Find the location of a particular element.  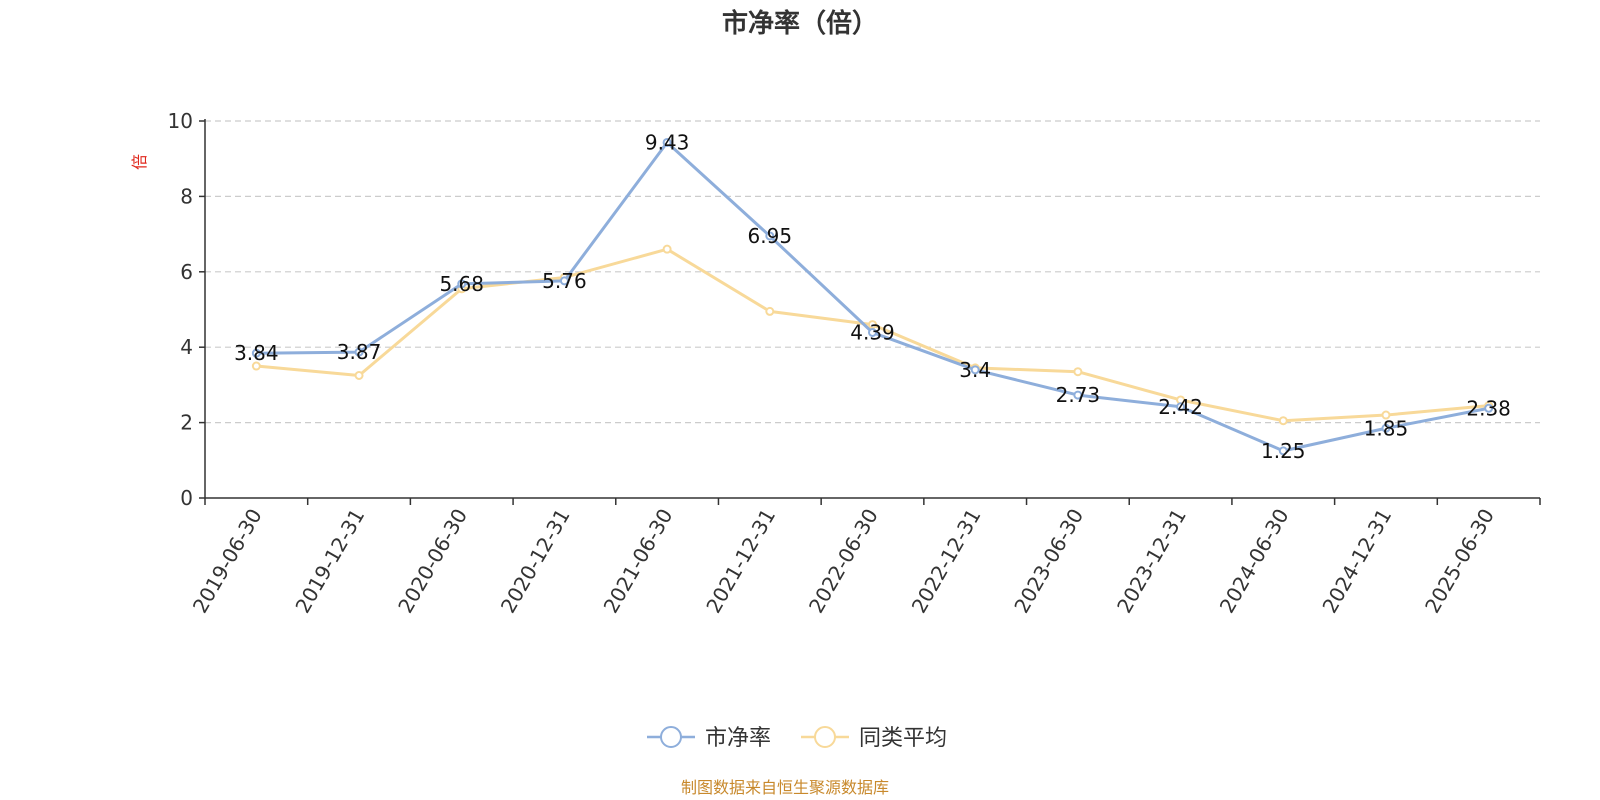

legend-item: 同类平均 is located at coordinates (874, 738).